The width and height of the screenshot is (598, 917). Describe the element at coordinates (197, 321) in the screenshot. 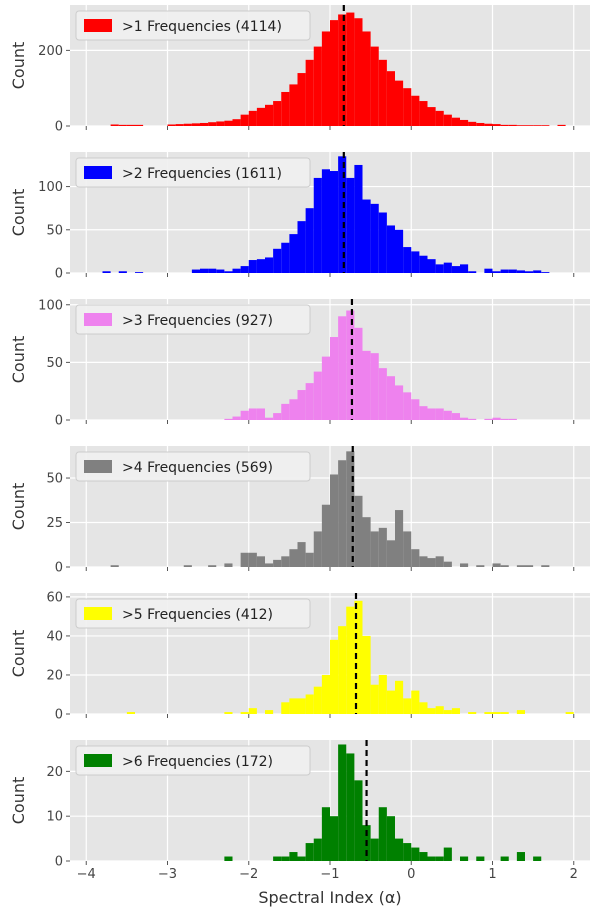

I see `legend-label: >3 Frequencies (927)` at that location.